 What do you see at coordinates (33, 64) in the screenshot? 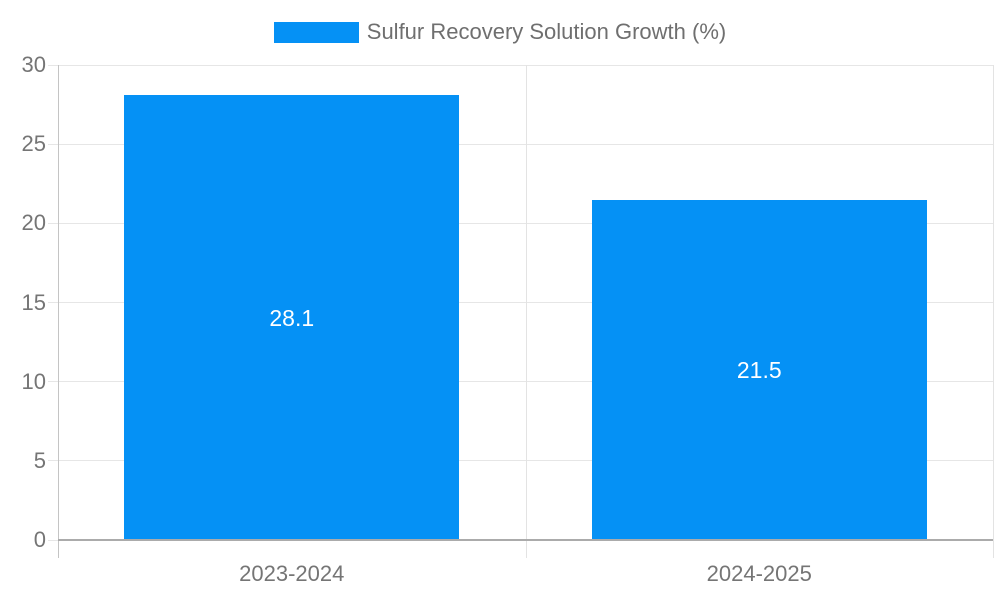
I see `y-axis-tick-label: 30` at bounding box center [33, 64].